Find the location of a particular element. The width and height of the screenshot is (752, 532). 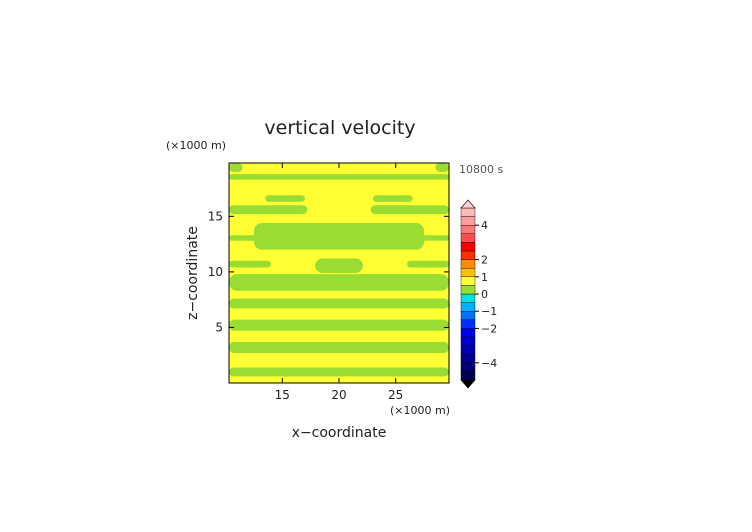

colorbar-tick-label: −1 is located at coordinates (489, 311).